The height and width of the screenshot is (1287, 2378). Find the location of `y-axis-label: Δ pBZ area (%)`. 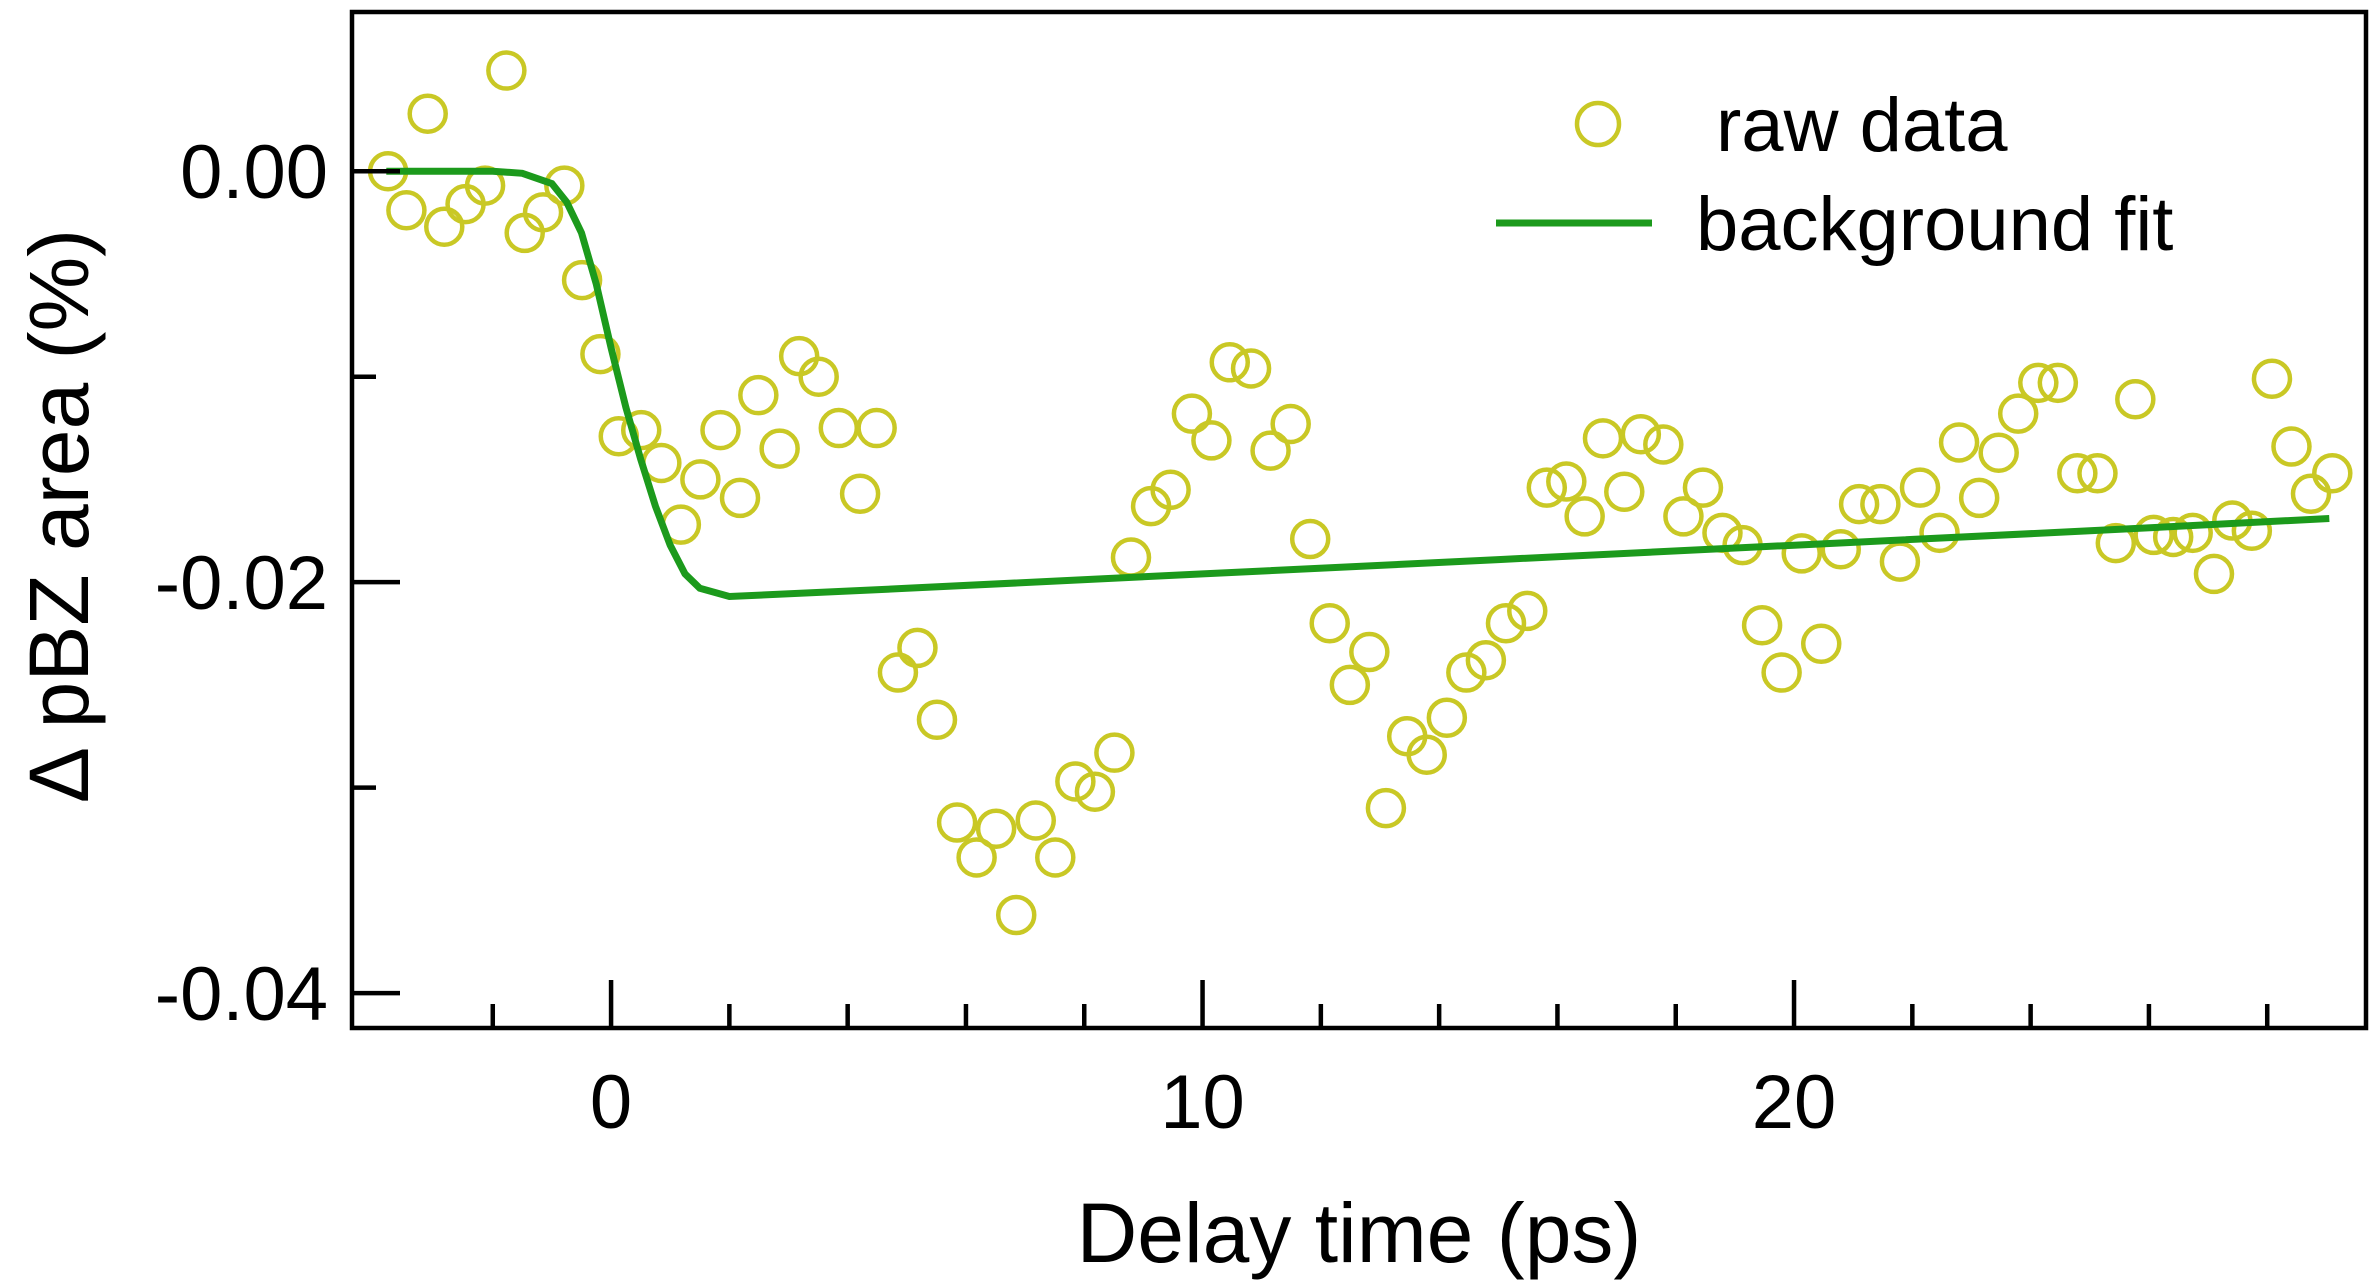

y-axis-label: Δ pBZ area (%) is located at coordinates (59, 516).